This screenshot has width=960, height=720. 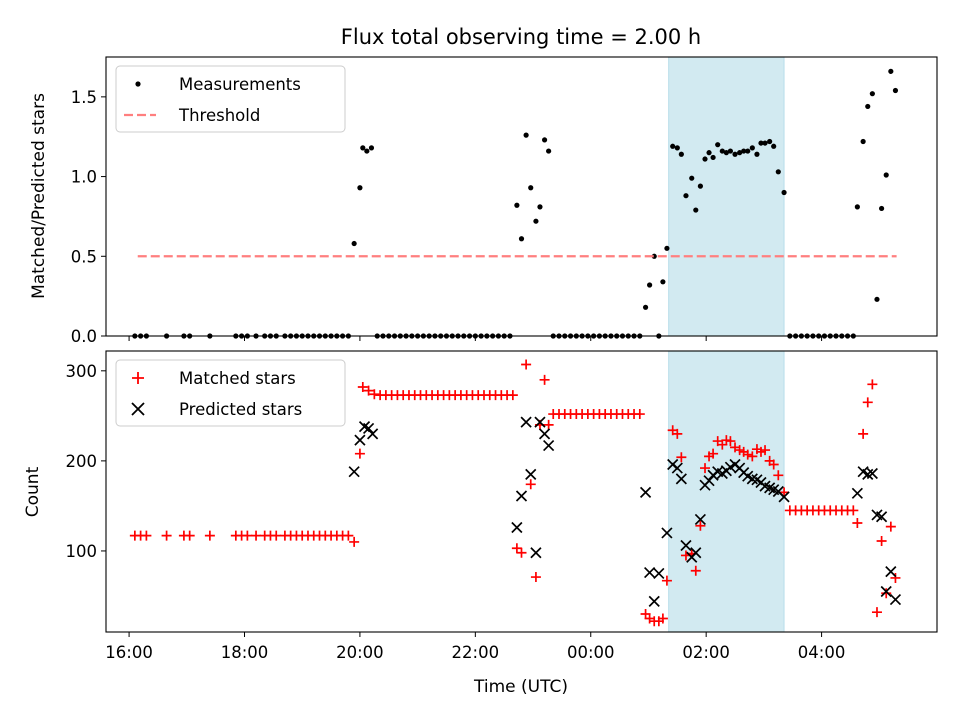 What do you see at coordinates (82, 371) in the screenshot?
I see `bottom-y-tick-label: 300` at bounding box center [82, 371].